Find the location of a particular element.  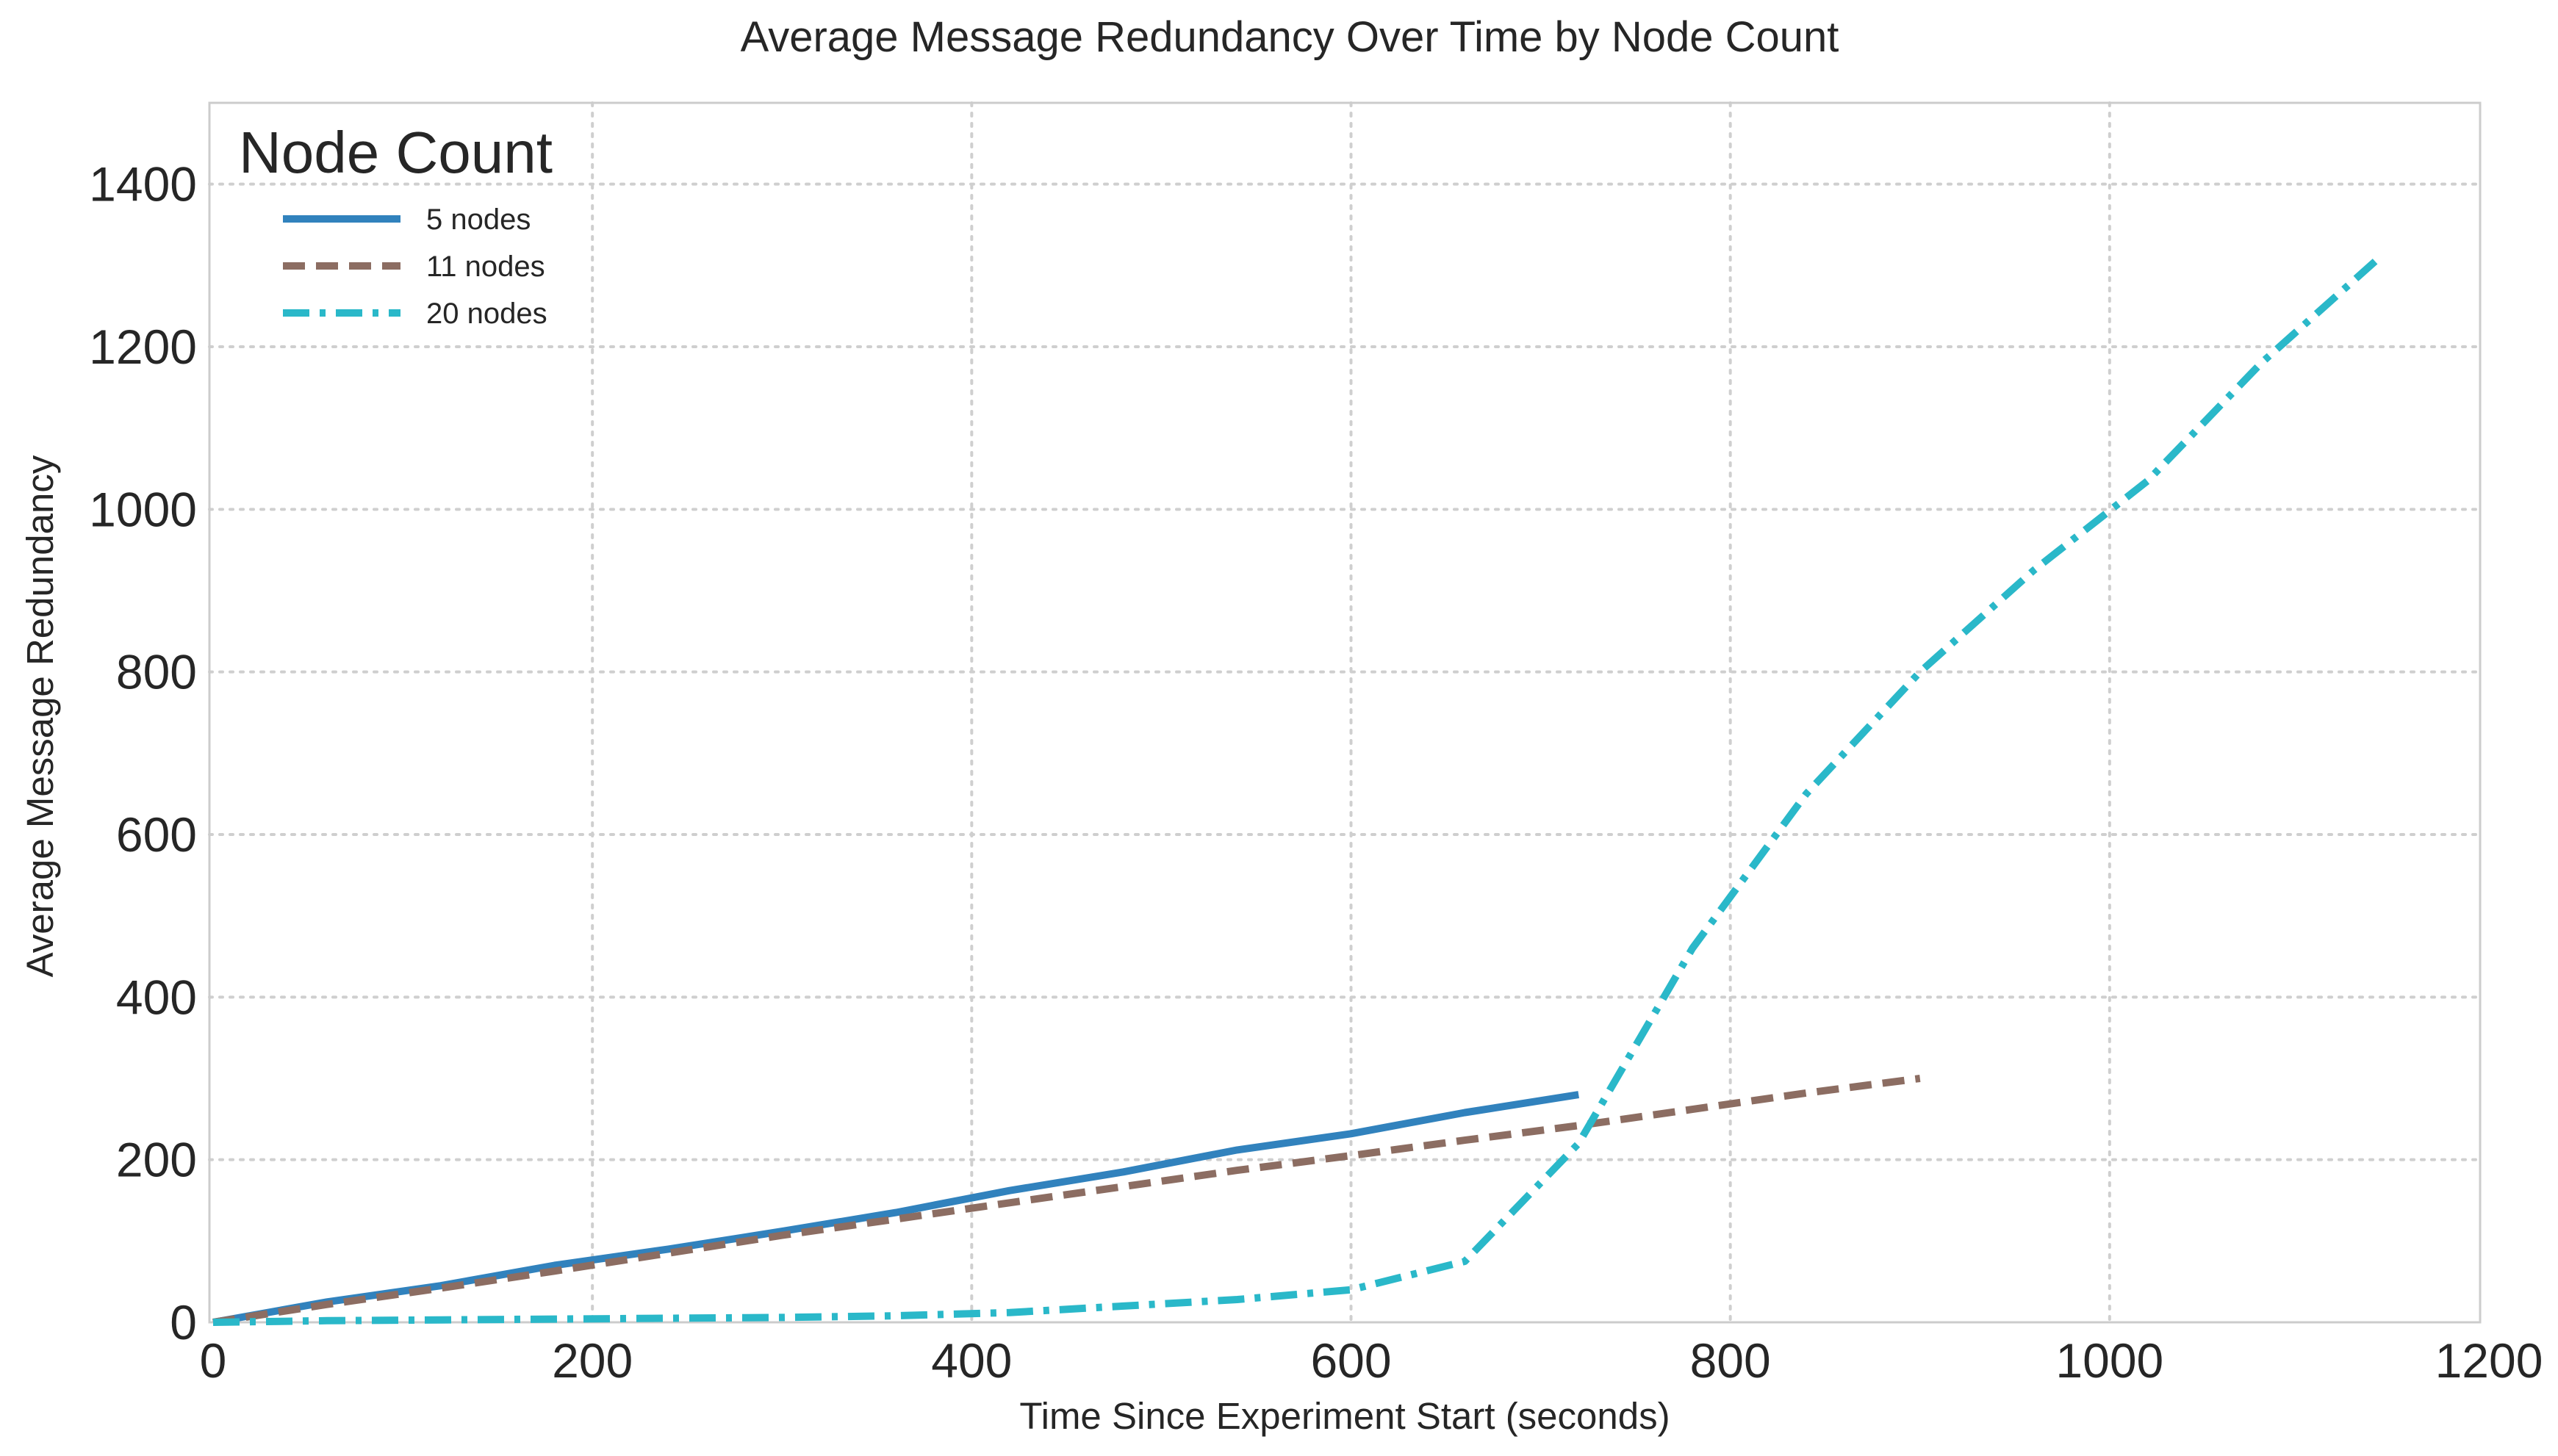

y-tick-label: 1000 is located at coordinates (143, 509).